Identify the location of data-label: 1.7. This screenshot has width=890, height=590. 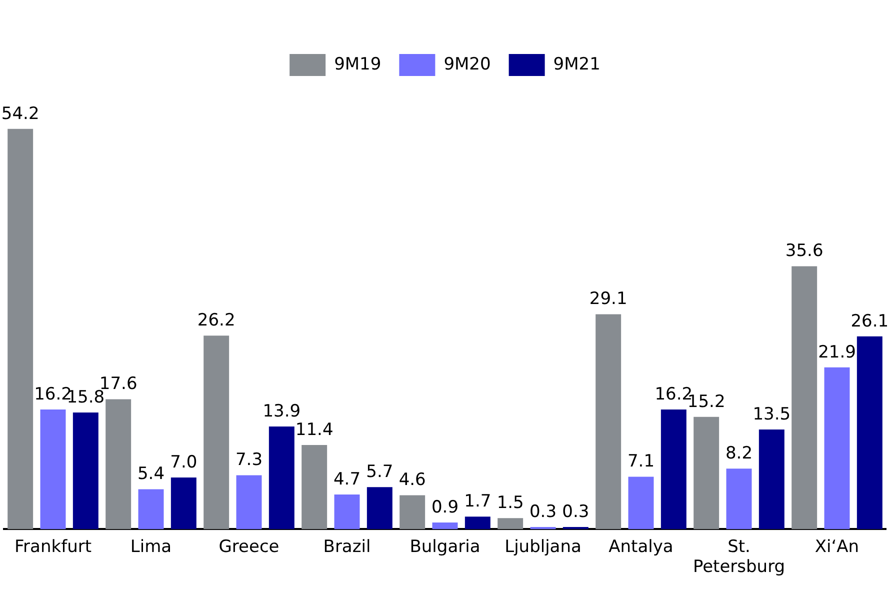
(478, 502).